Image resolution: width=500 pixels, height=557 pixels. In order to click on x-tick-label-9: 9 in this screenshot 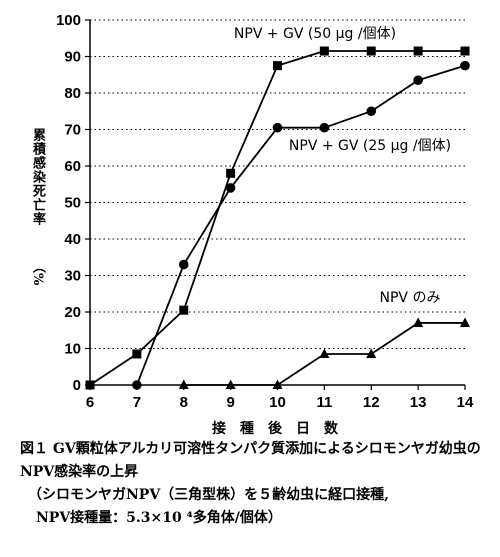, I will do `click(230, 402)`.